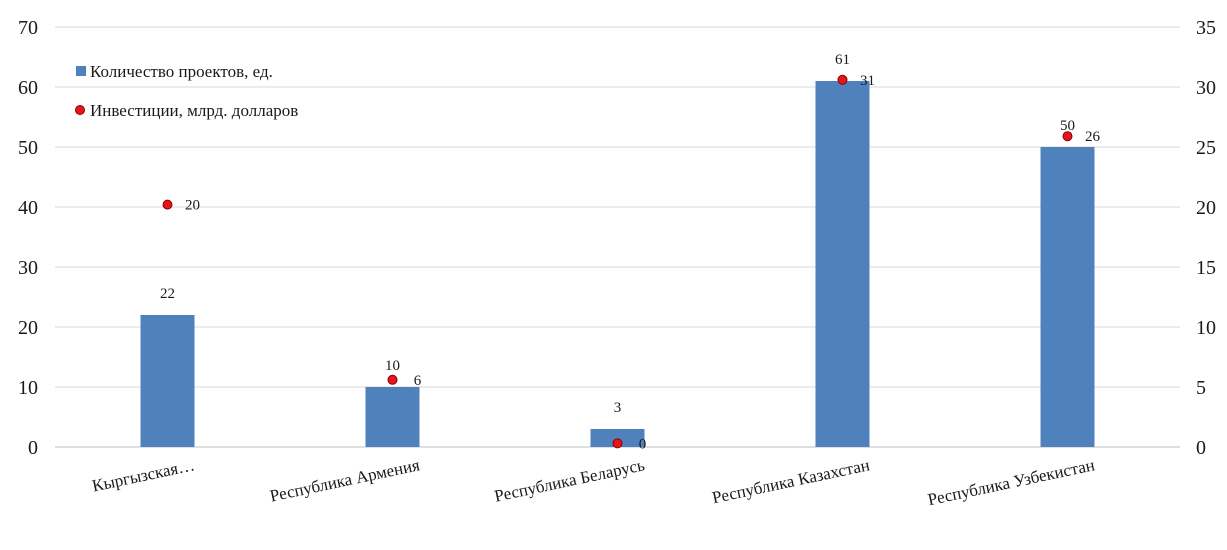  Describe the element at coordinates (618, 408) in the screenshot. I see `bar-value-label: 3` at that location.